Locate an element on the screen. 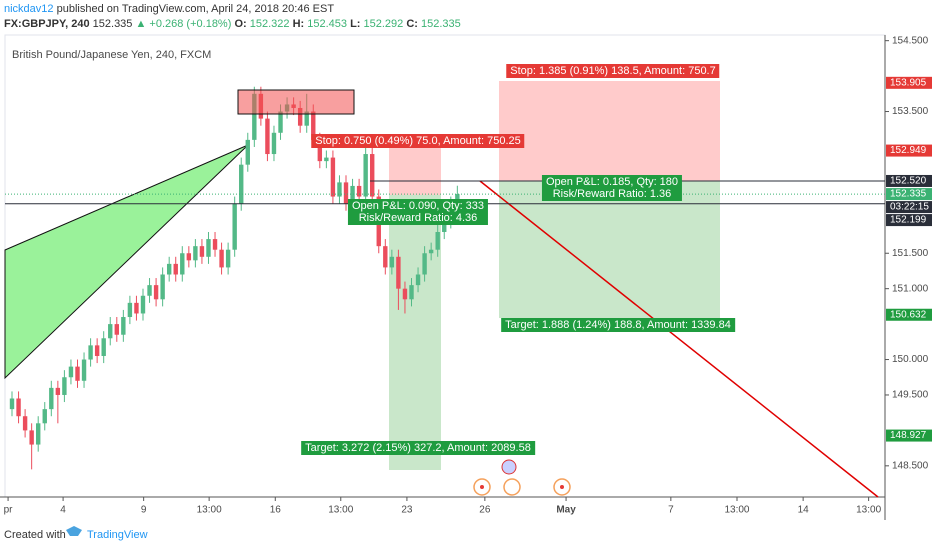 The image size is (932, 550). flag-icon is located at coordinates (509, 467).